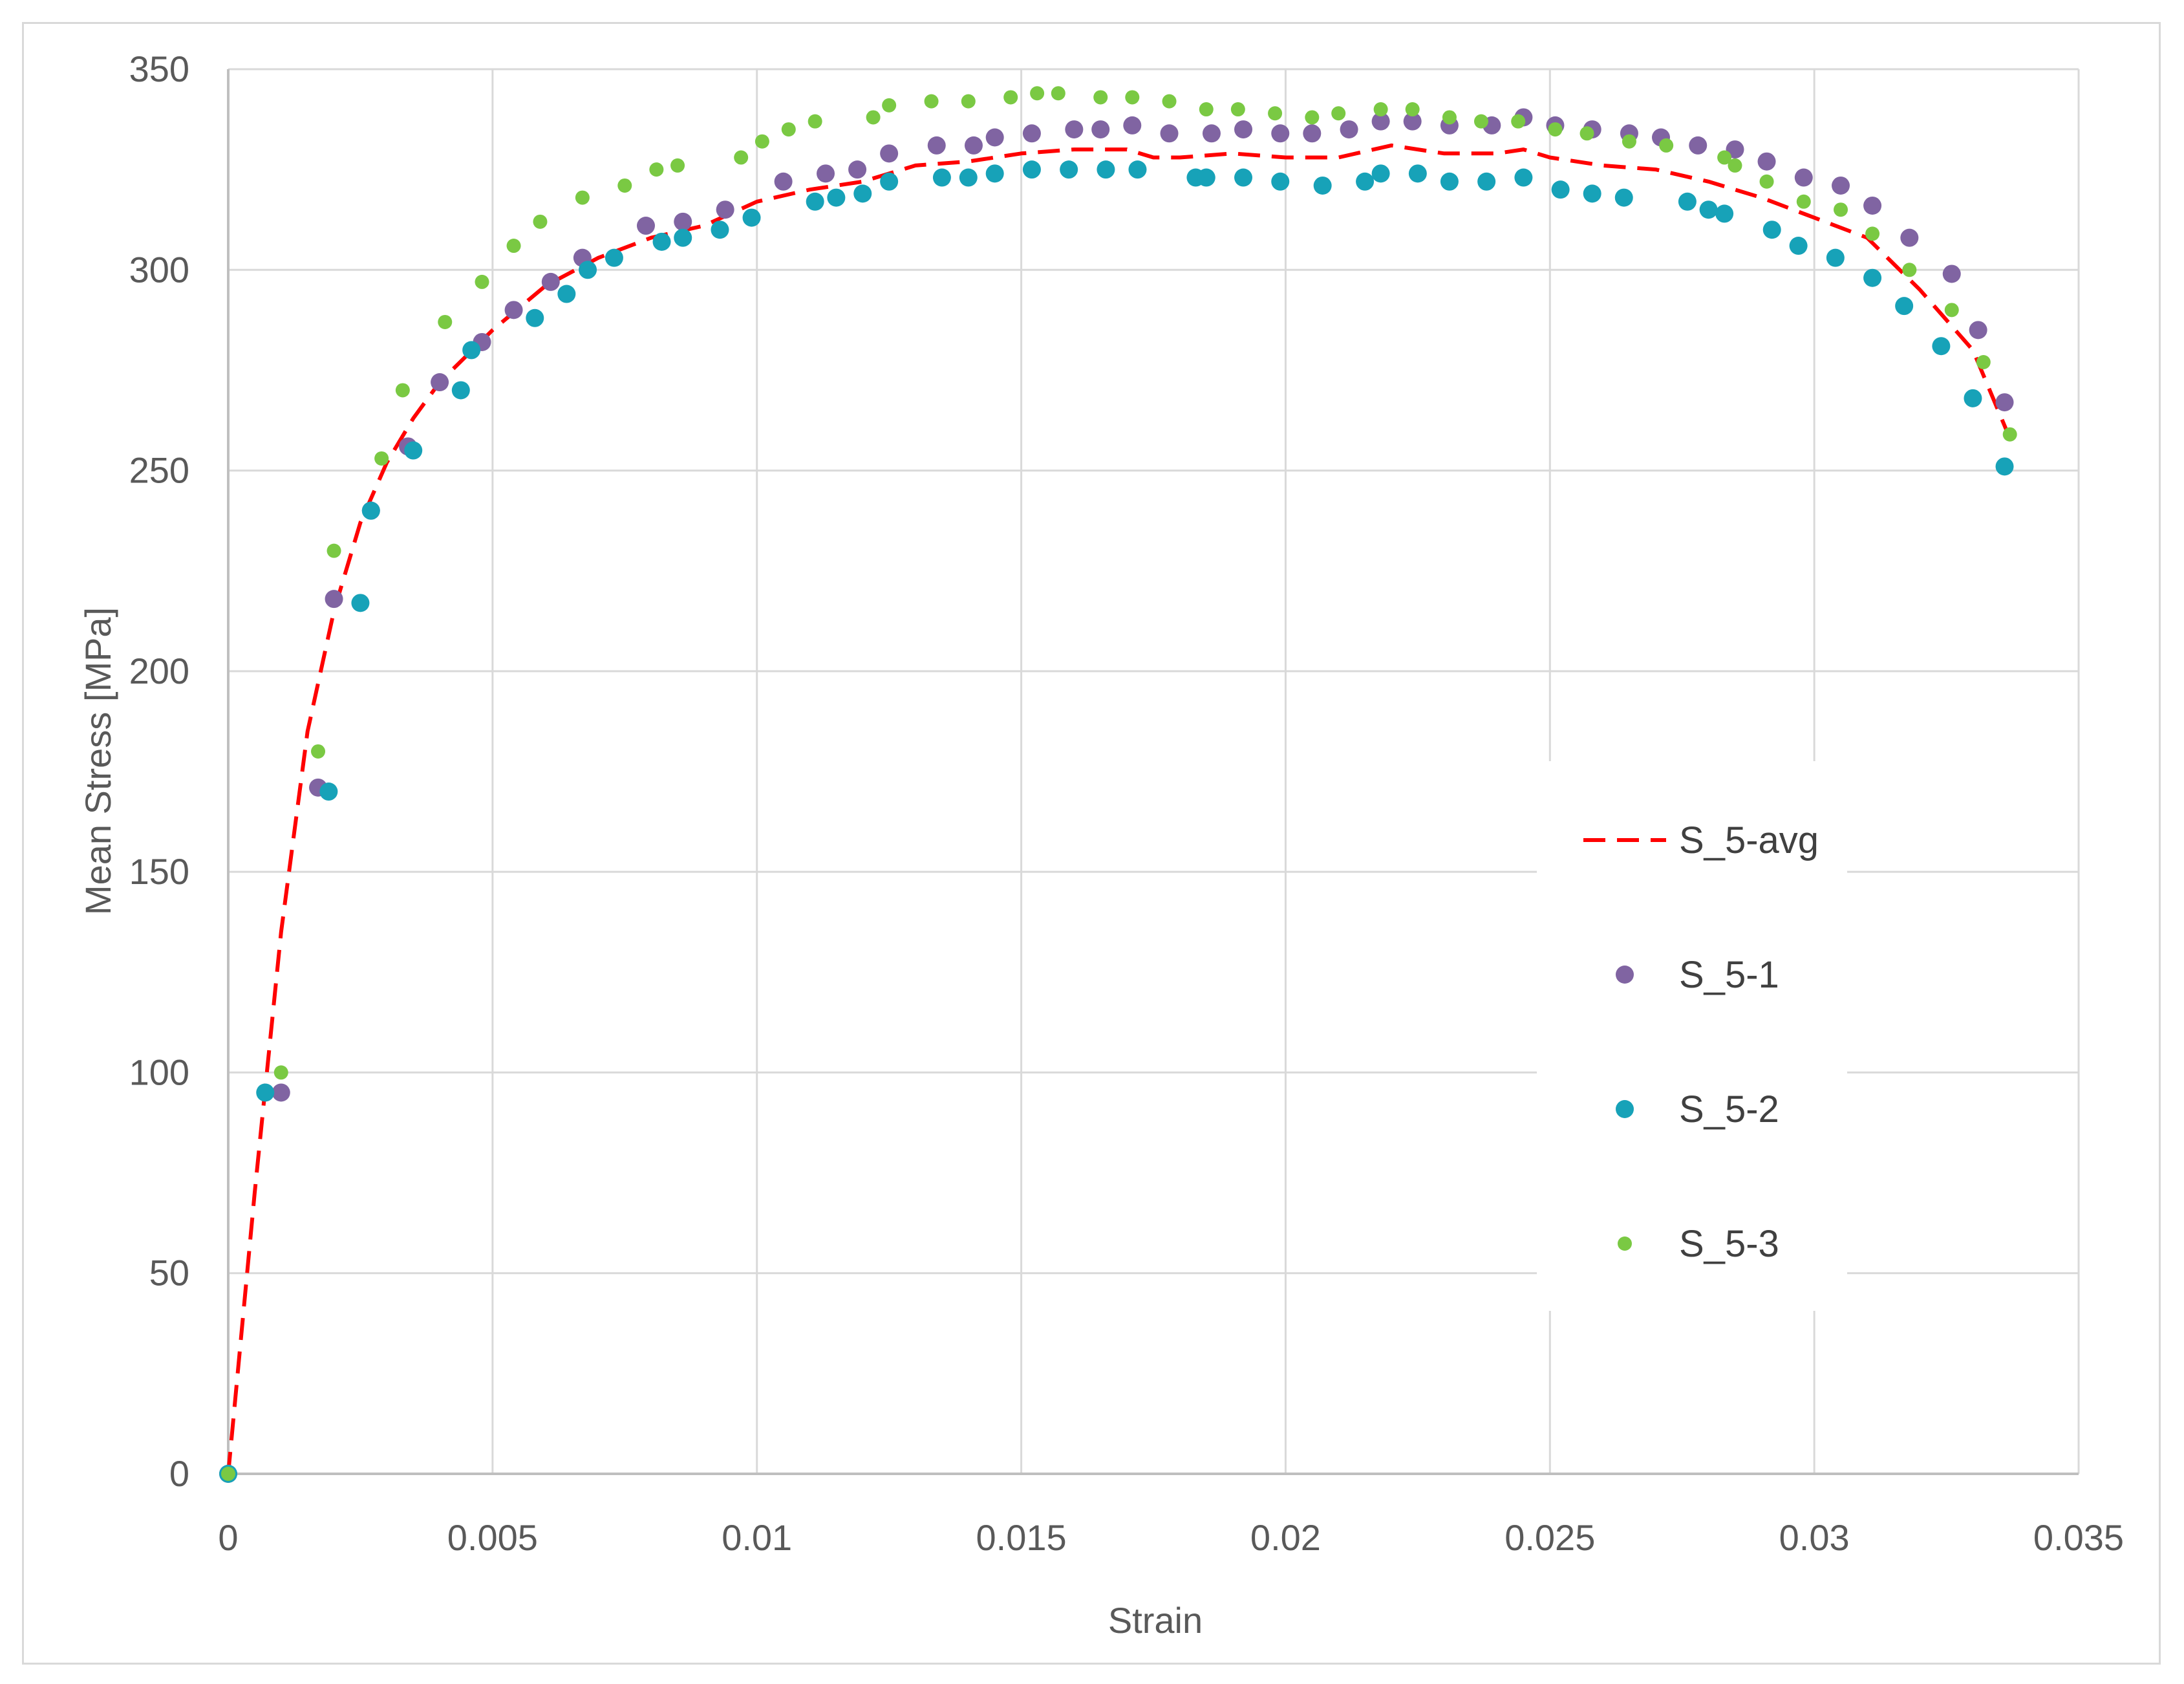 Image resolution: width=2184 pixels, height=1684 pixels. What do you see at coordinates (2078, 1537) in the screenshot?
I see `x-tick-label: 0.035` at bounding box center [2078, 1537].